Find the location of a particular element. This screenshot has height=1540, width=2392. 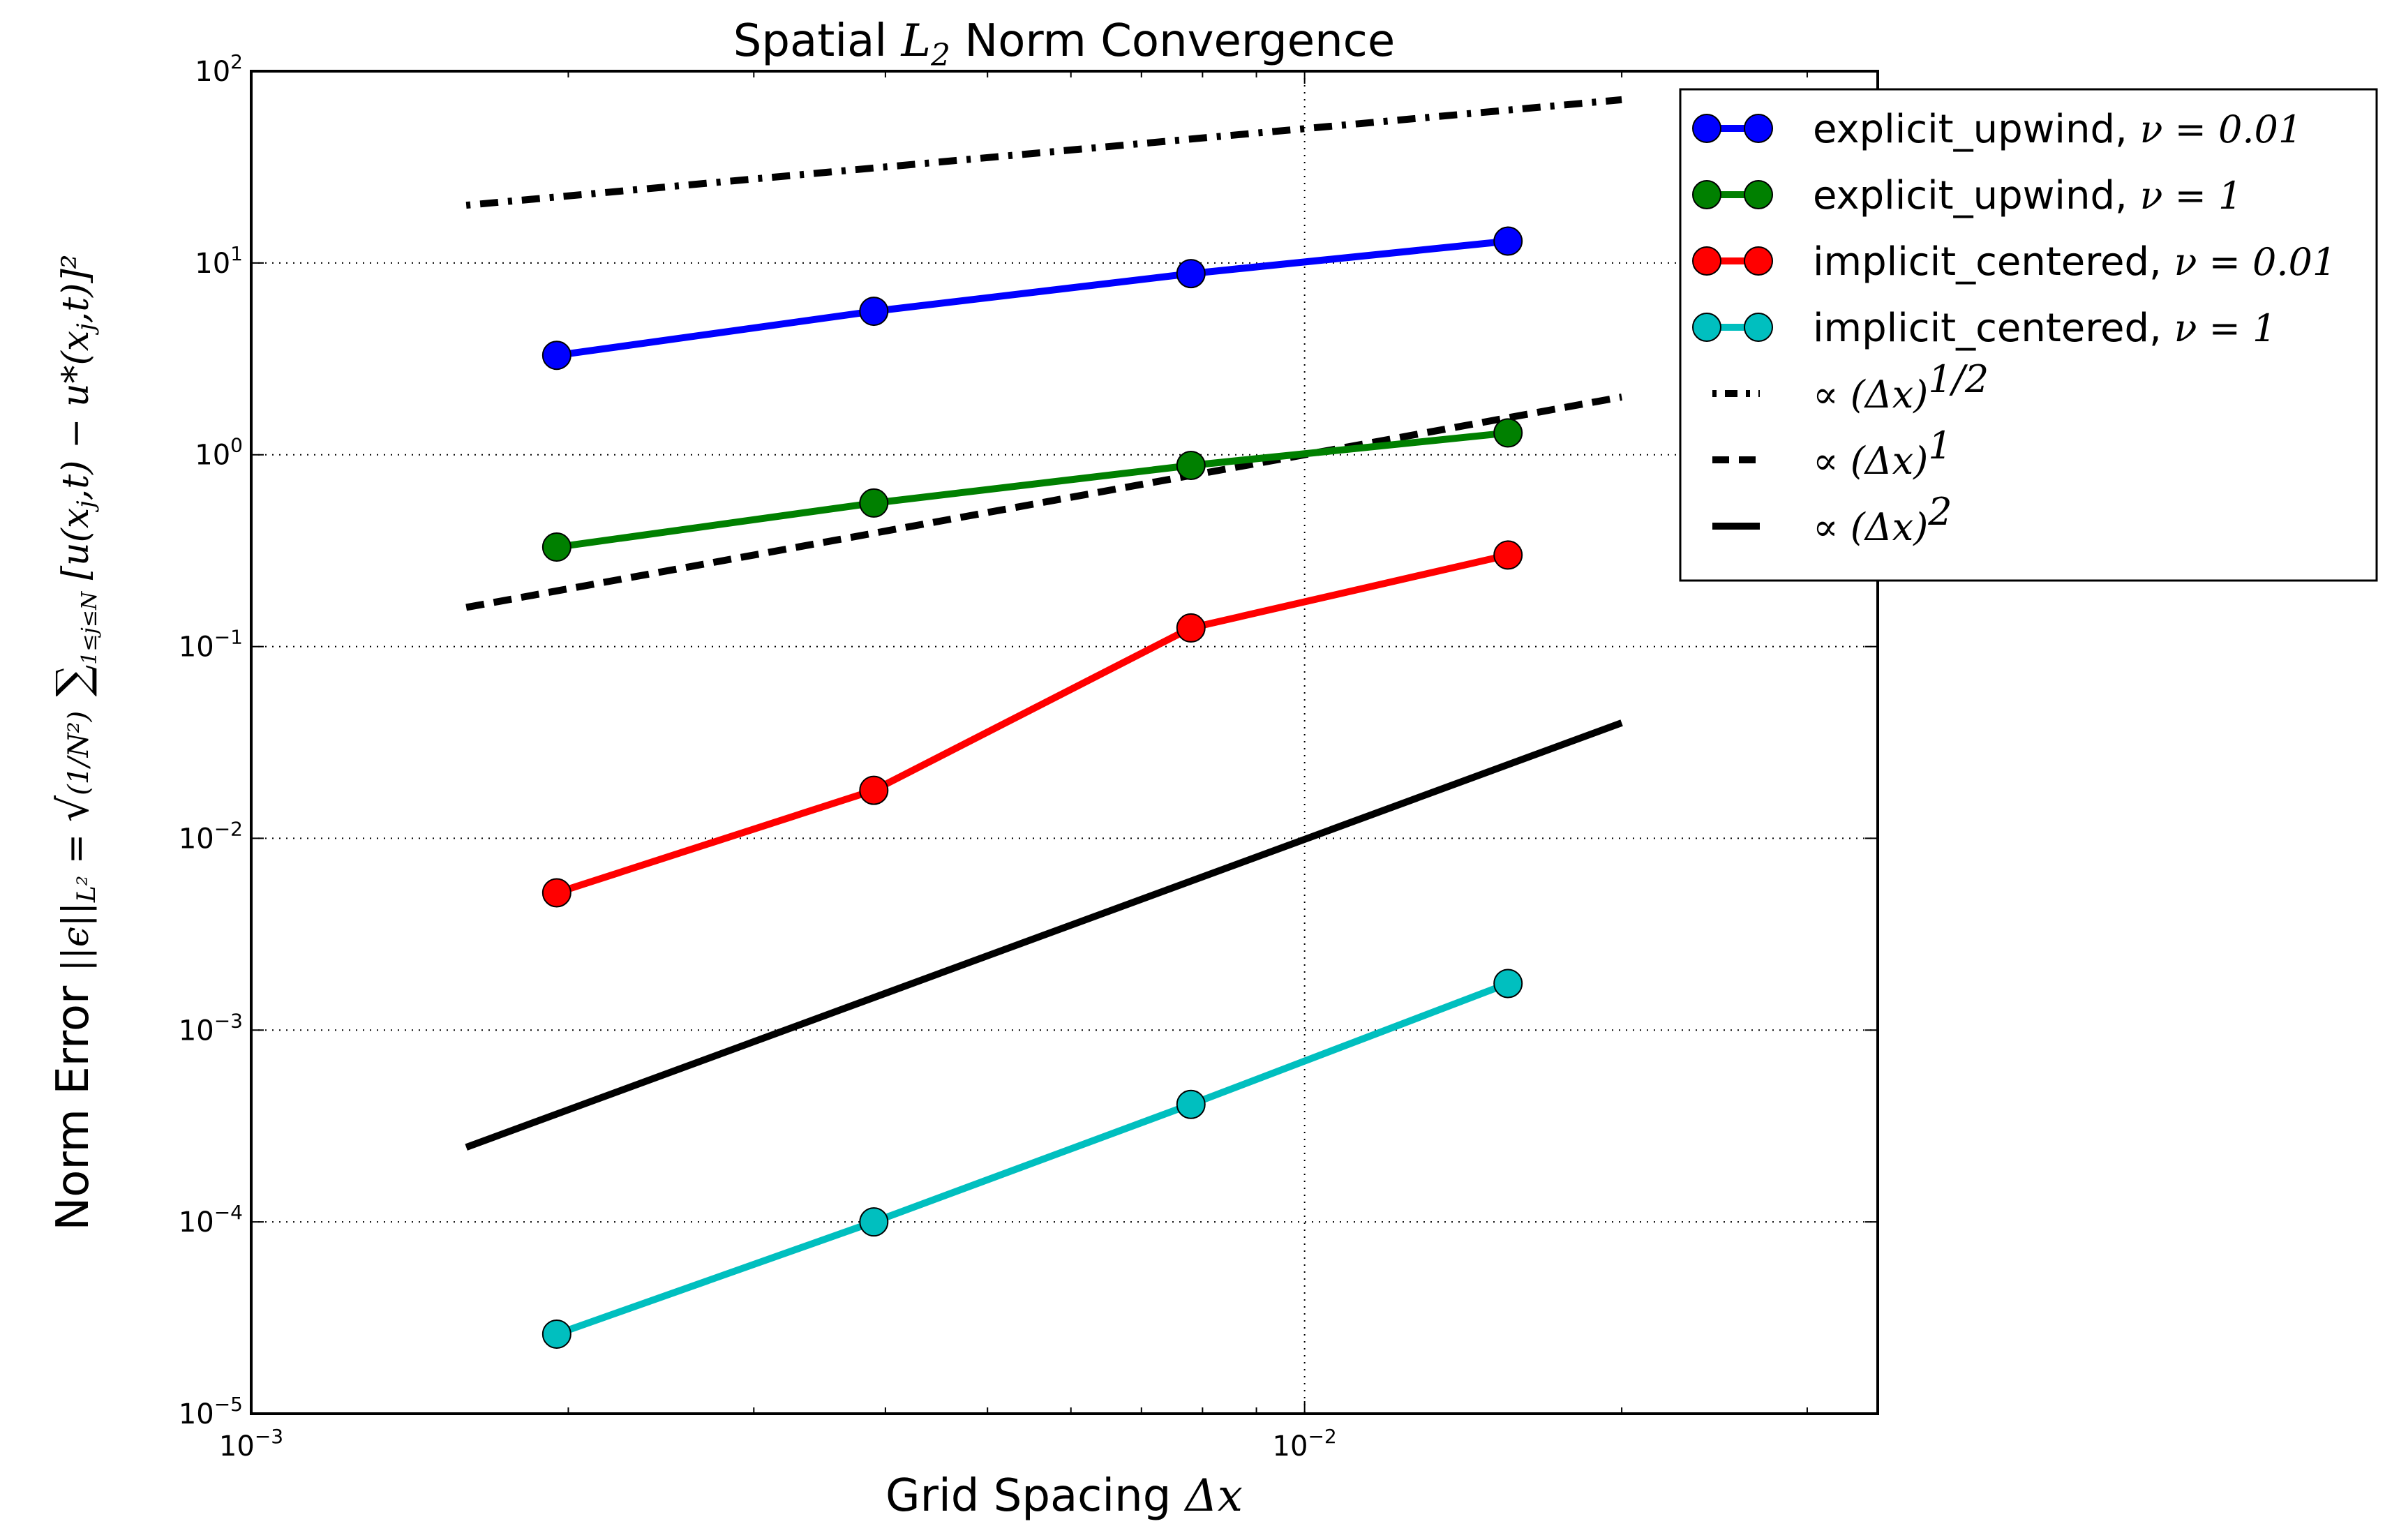

x-axis-title: Grid Spacing Δx is located at coordinates (1064, 1496).